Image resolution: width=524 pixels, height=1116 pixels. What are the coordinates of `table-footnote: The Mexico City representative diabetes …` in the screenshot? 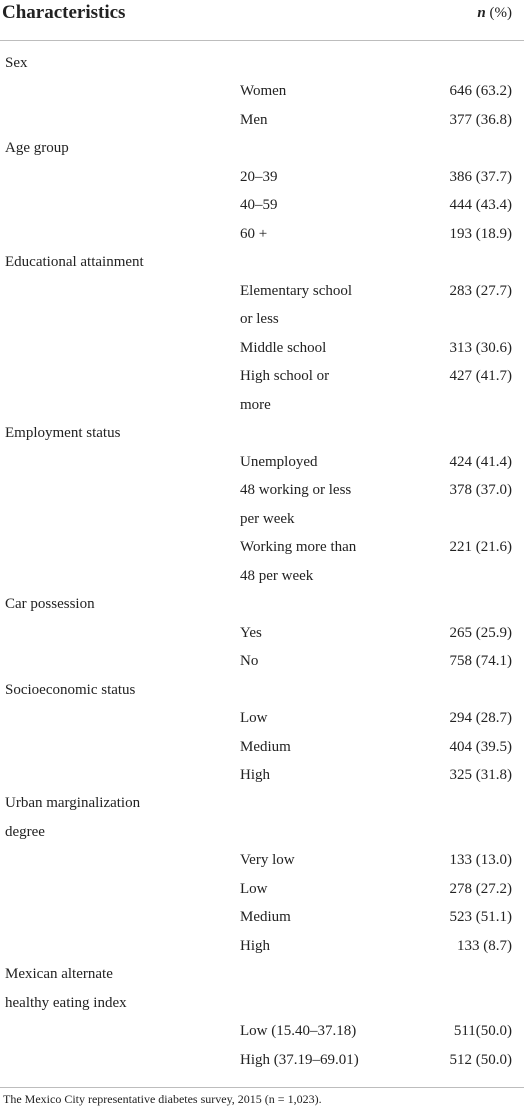 It's located at (162, 1099).